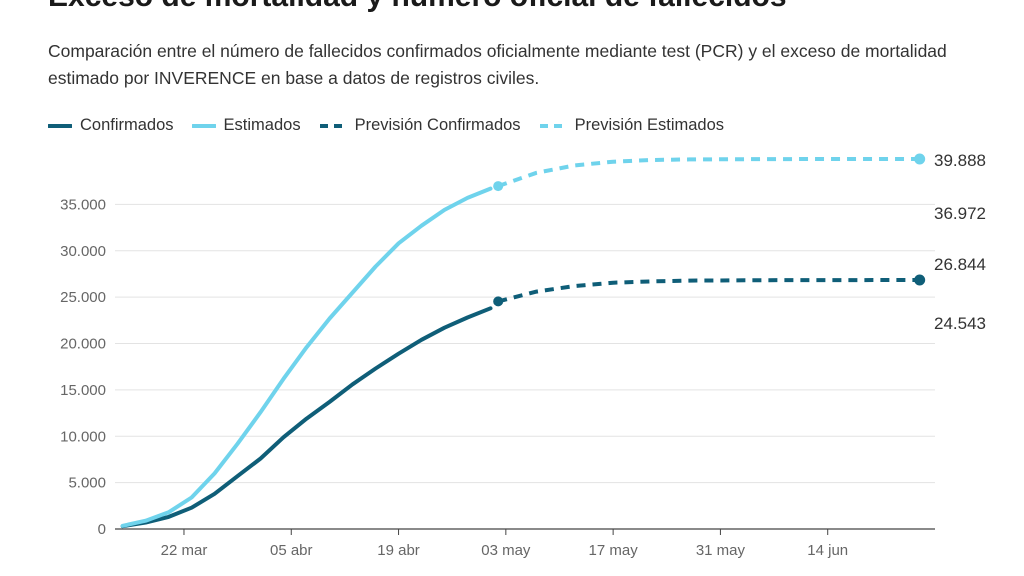 This screenshot has height=576, width=1024. I want to click on legend-item-confirmados: Confirmados, so click(111, 125).